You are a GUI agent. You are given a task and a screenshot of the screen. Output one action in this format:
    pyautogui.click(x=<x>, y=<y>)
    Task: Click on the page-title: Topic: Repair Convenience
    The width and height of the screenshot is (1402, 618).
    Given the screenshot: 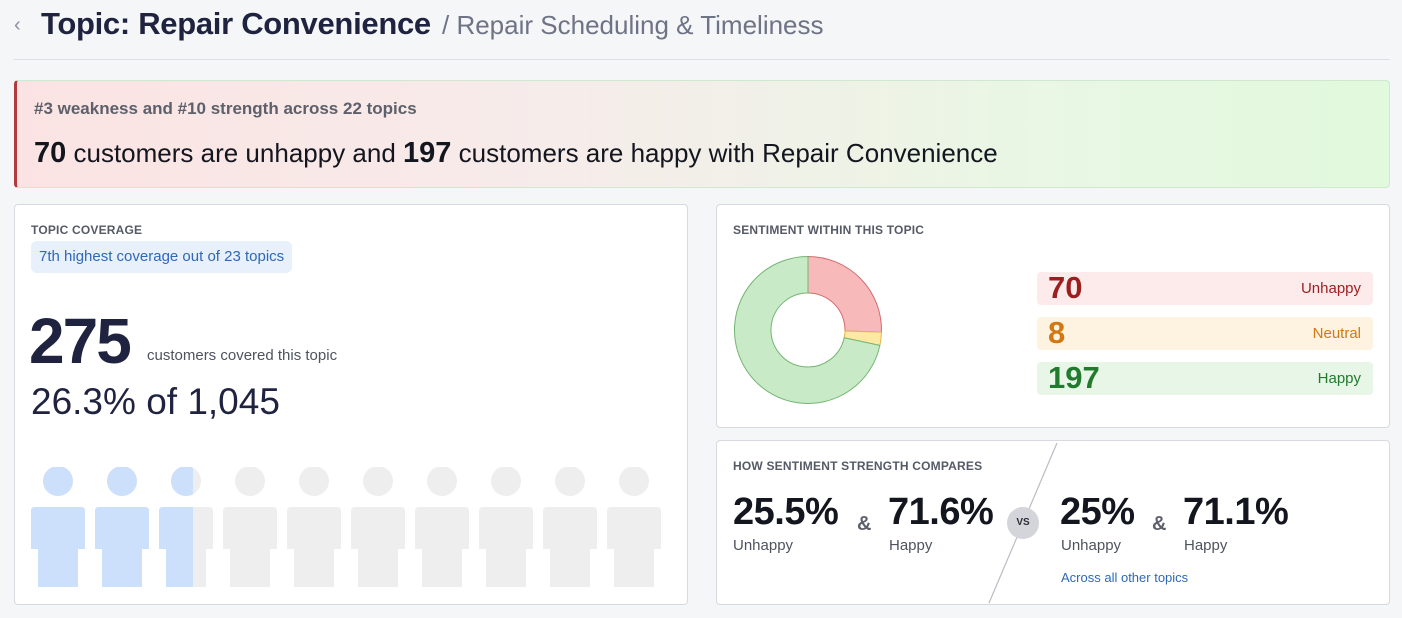 What is the action you would take?
    pyautogui.click(x=236, y=23)
    